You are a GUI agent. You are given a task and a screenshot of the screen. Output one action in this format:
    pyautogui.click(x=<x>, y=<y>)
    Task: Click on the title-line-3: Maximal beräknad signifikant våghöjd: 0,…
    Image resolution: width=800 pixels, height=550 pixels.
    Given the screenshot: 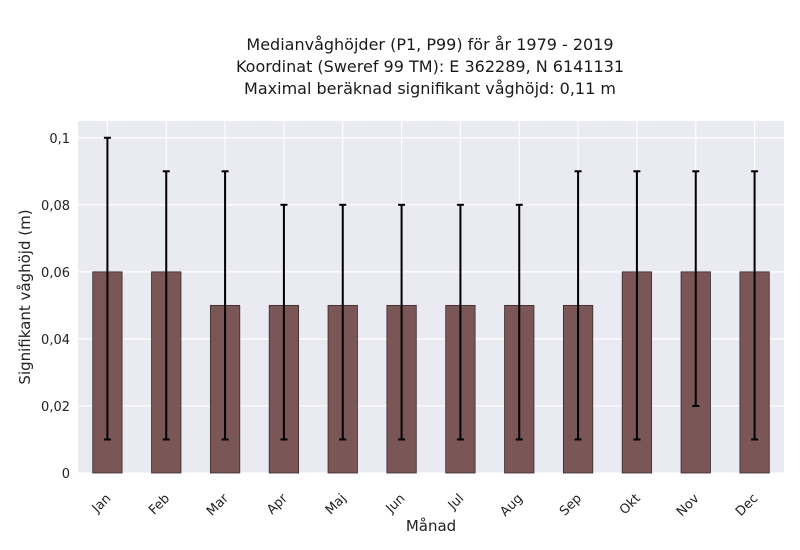 What is the action you would take?
    pyautogui.click(x=430, y=88)
    